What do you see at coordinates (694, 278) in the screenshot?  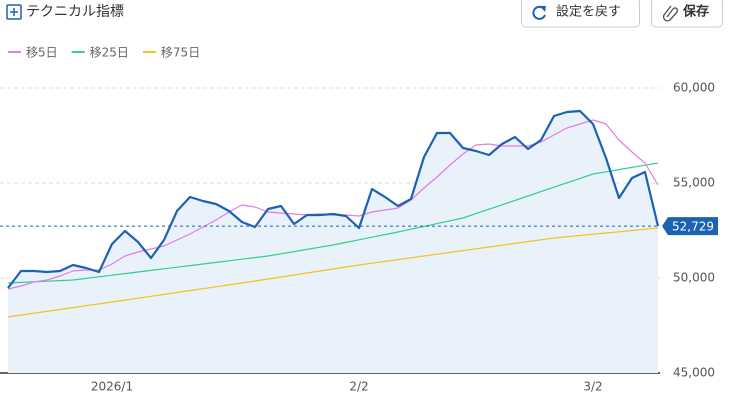 I see `y-tick-label: 50,000` at bounding box center [694, 278].